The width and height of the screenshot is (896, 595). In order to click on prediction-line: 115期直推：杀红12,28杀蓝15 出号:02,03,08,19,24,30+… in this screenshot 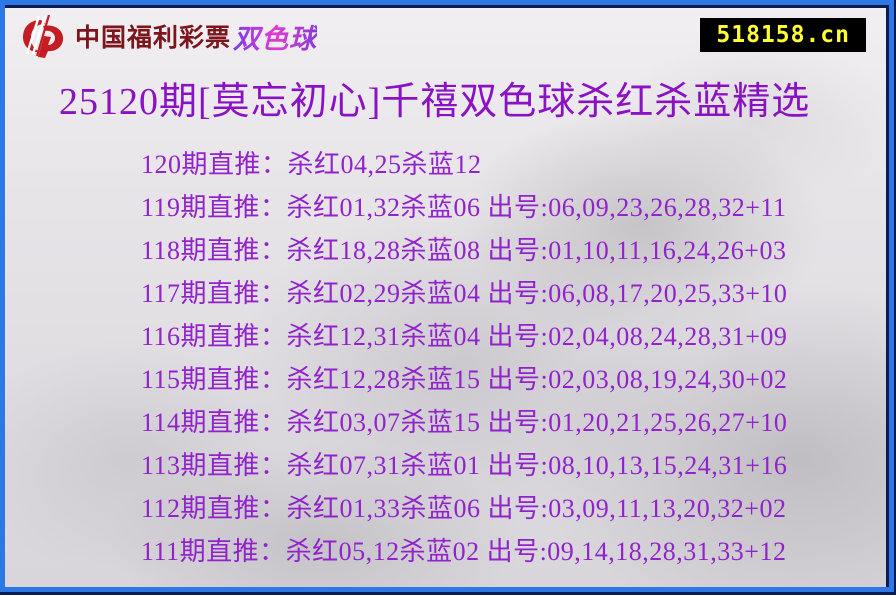, I will do `click(464, 379)`.